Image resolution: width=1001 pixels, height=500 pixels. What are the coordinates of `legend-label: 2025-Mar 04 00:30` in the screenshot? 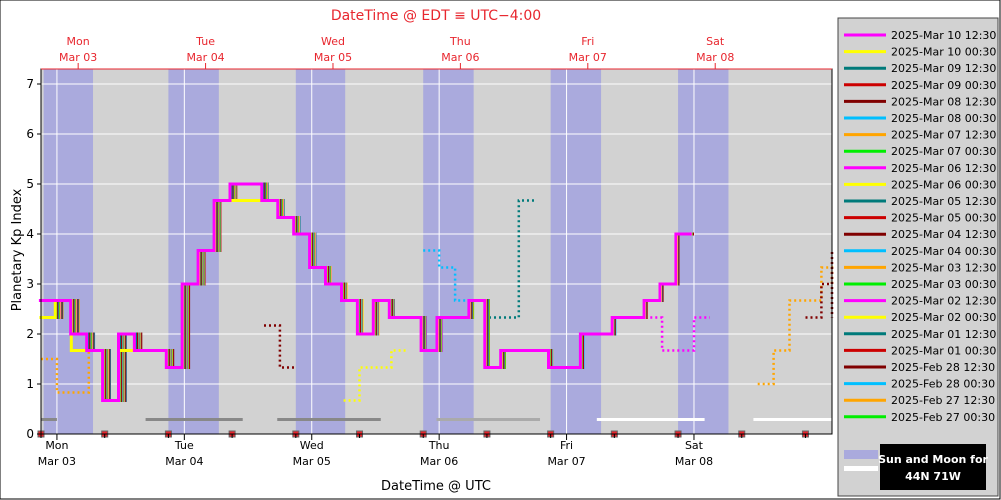 It's located at (943, 251).